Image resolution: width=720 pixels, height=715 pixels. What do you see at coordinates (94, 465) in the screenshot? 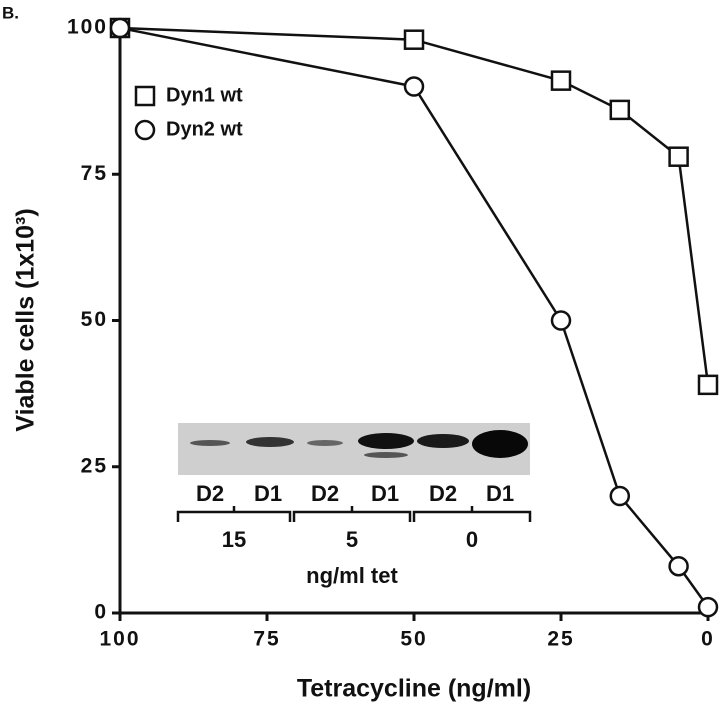
I see `y-tick-label: 25` at bounding box center [94, 465].